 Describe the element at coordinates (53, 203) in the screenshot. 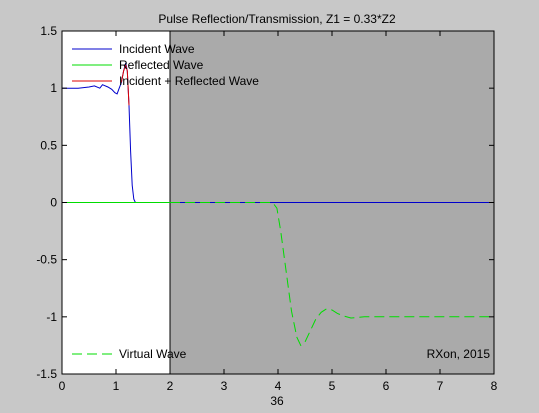

I see `y-tick-label: 0` at that location.